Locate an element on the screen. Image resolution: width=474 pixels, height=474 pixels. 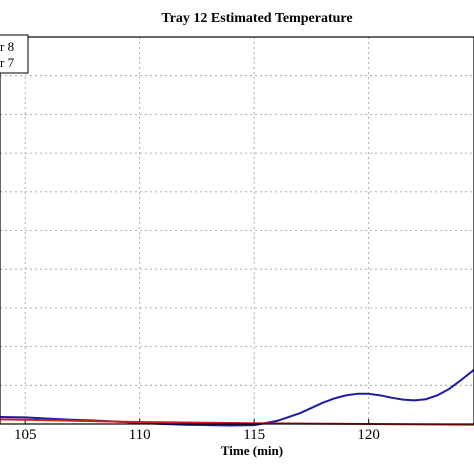
legend-entry-1: r 8 is located at coordinates (7, 46).